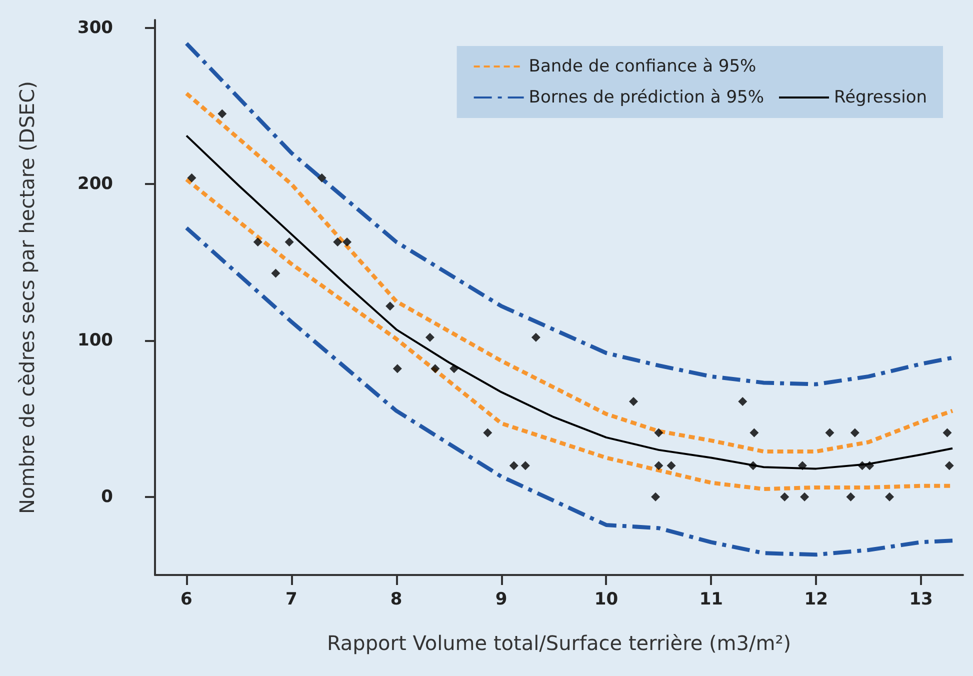  What do you see at coordinates (642, 66) in the screenshot?
I see `legend-label: Bande de confiance à 95%` at bounding box center [642, 66].